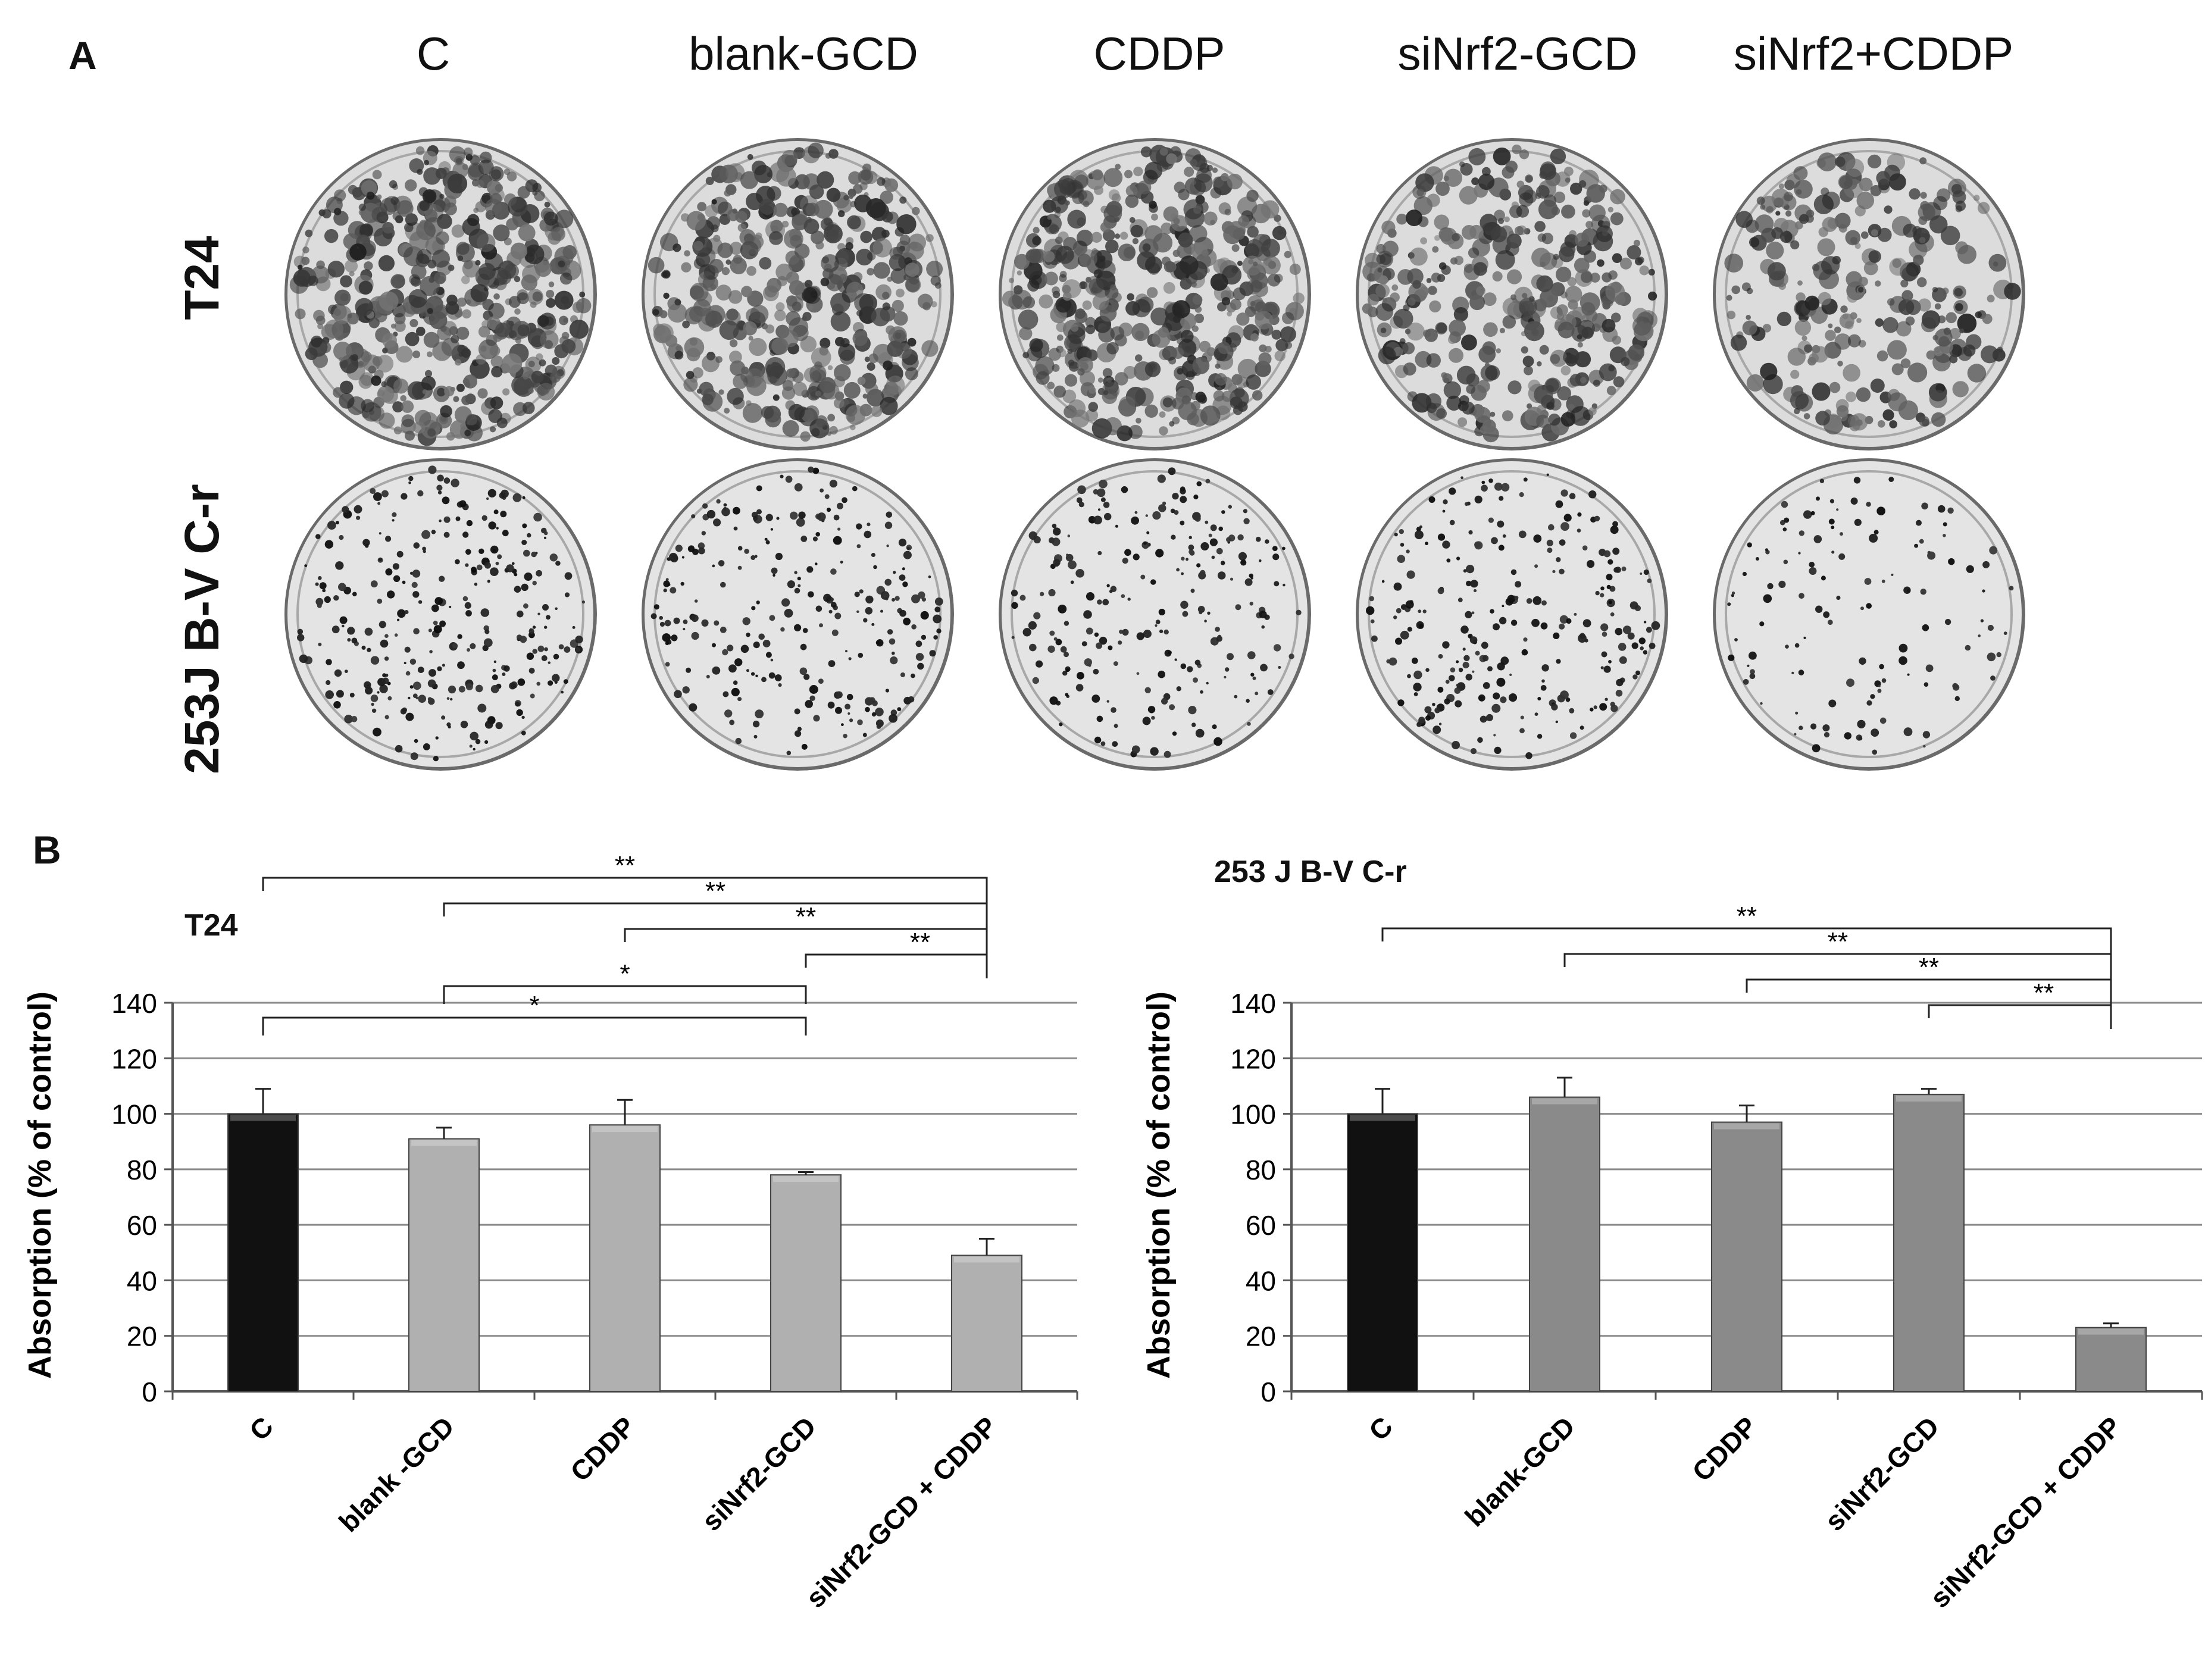 The image size is (2205, 1680). Describe the element at coordinates (1310, 872) in the screenshot. I see `chart-title-253j: 253 J B-V C-r` at that location.